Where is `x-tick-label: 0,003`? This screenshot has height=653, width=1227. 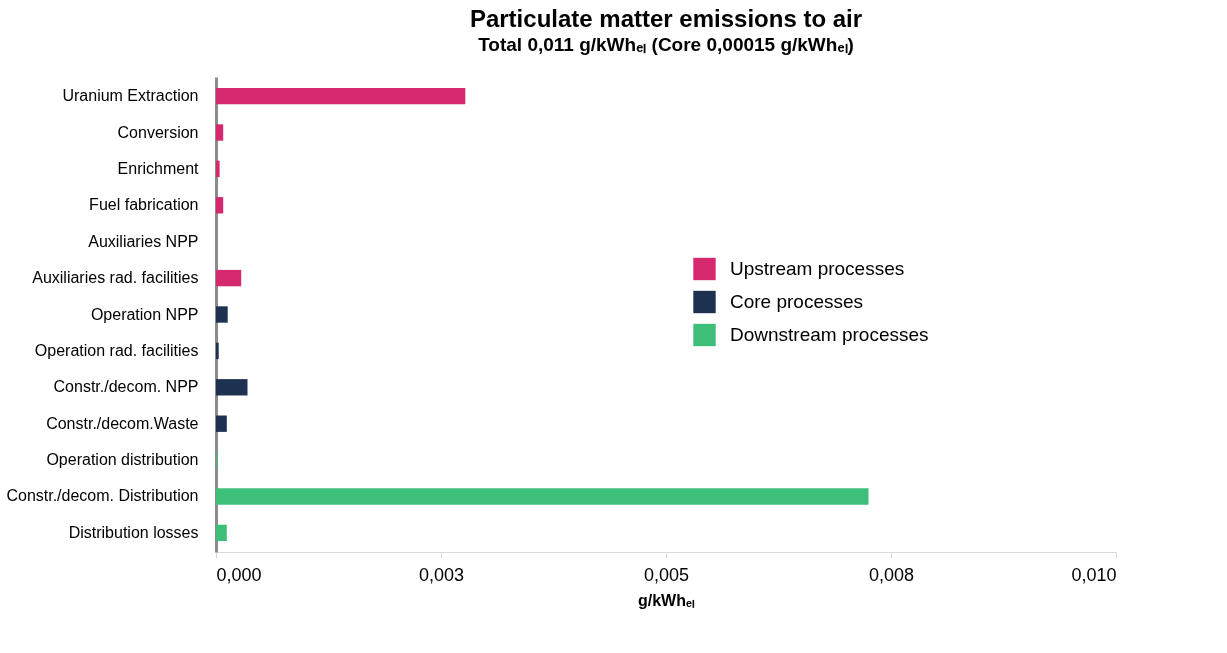 x-tick-label: 0,003 is located at coordinates (441, 574).